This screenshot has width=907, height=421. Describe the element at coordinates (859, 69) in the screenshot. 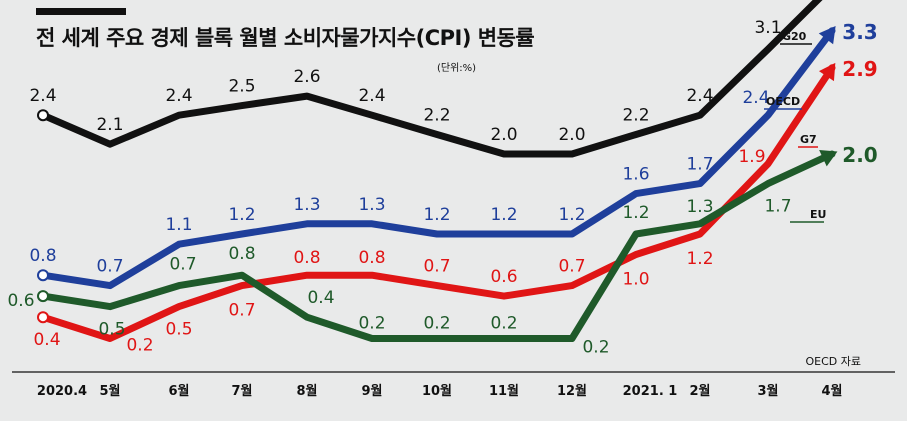

I see `data-label: 2.9` at that location.